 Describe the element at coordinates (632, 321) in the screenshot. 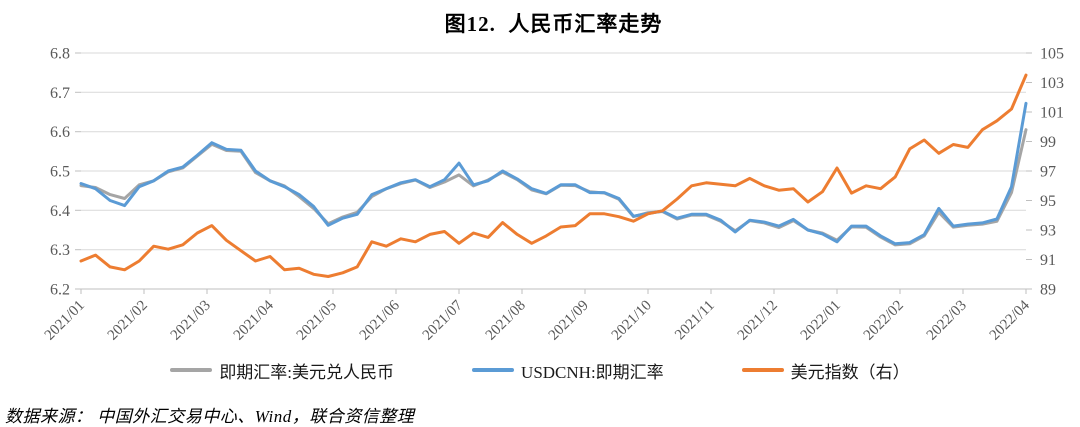

I see `svg-text: 2021/10` at that location.